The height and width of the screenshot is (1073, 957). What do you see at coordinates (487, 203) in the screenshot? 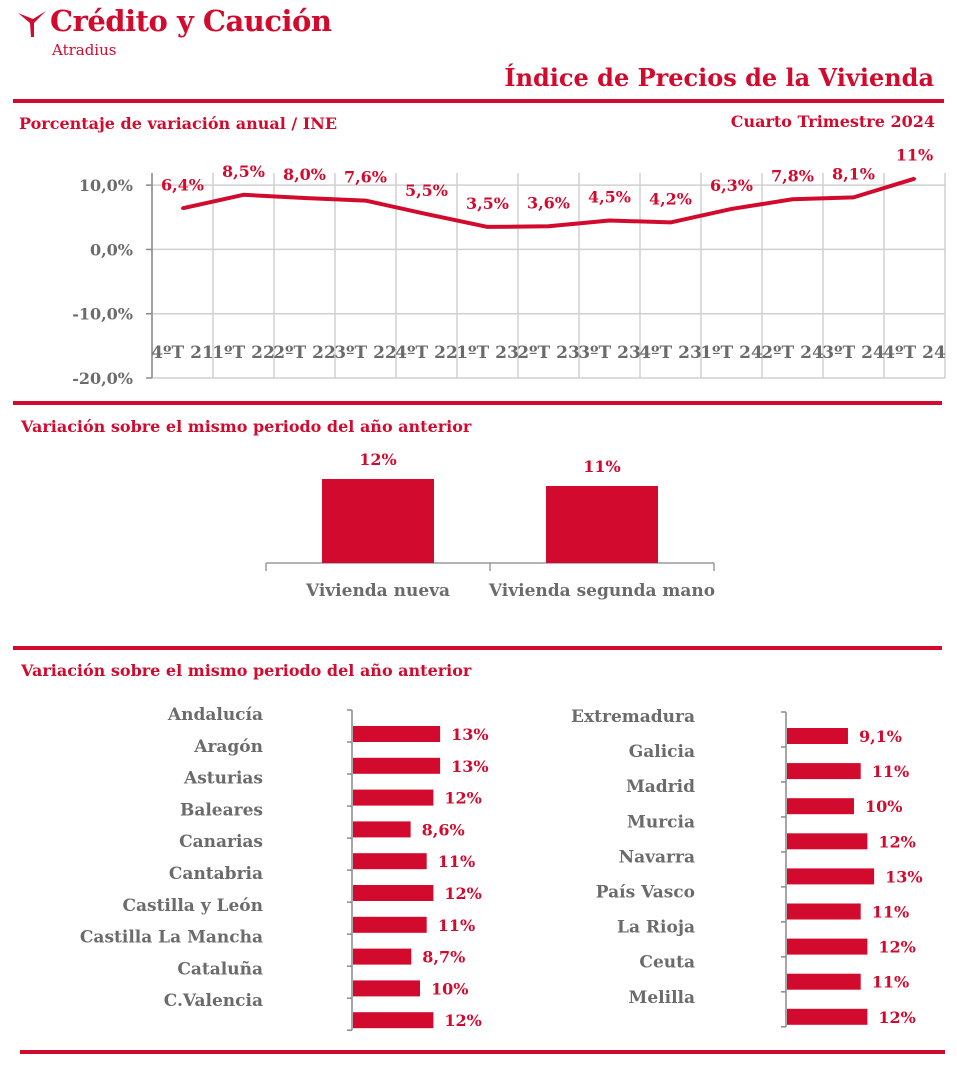
I see `data-label: 3,5%` at bounding box center [487, 203].